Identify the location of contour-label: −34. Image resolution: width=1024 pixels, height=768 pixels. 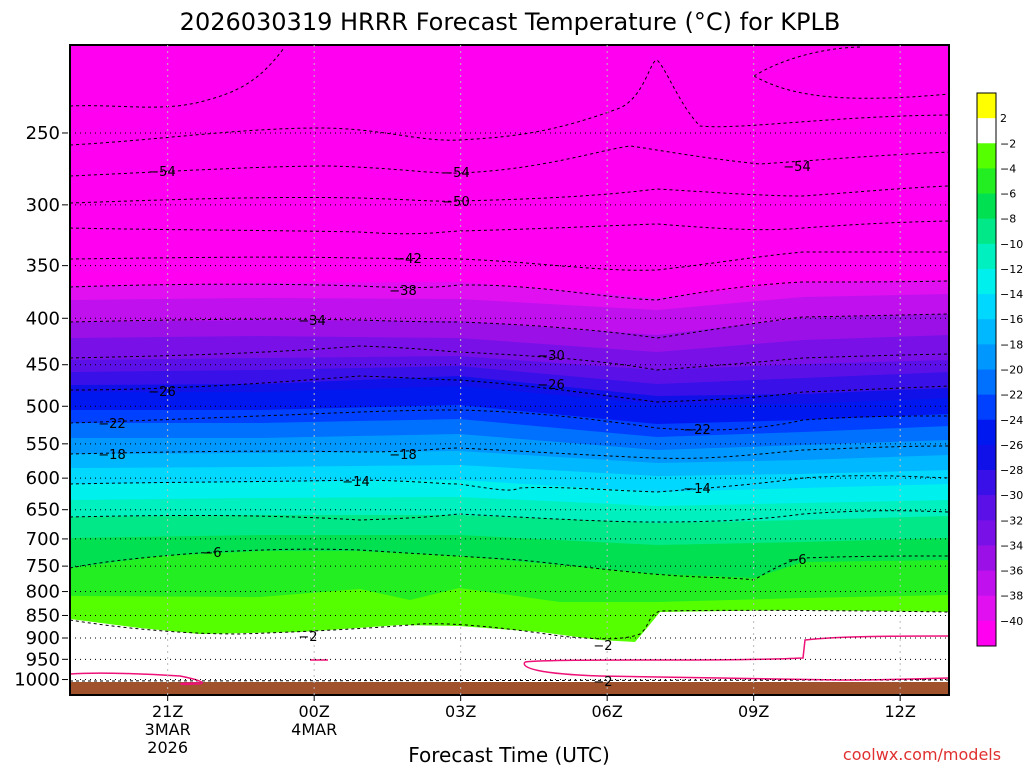
(311, 321).